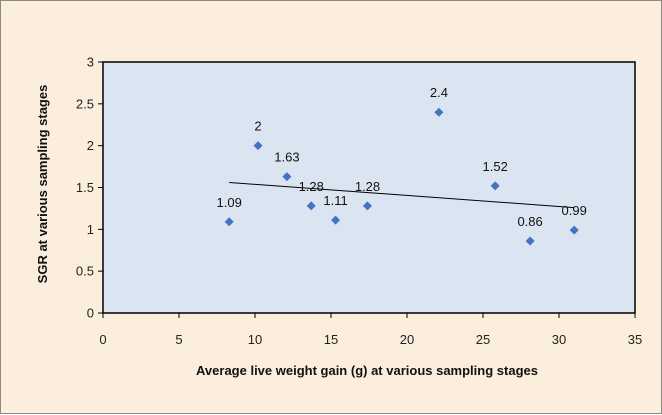 This screenshot has width=662, height=415. What do you see at coordinates (90, 313) in the screenshot?
I see `y-tick-label: 0` at bounding box center [90, 313].